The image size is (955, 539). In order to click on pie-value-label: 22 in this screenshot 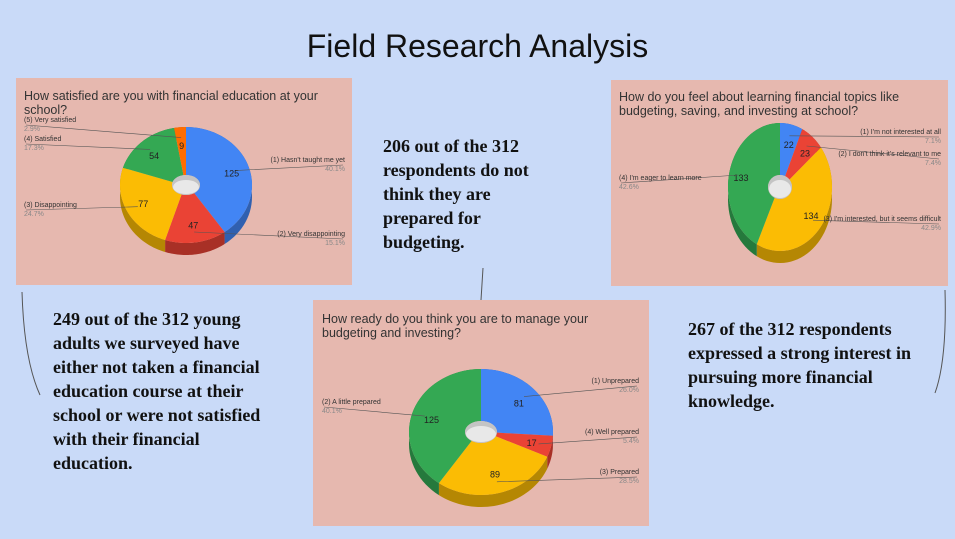, I will do `click(789, 145)`.